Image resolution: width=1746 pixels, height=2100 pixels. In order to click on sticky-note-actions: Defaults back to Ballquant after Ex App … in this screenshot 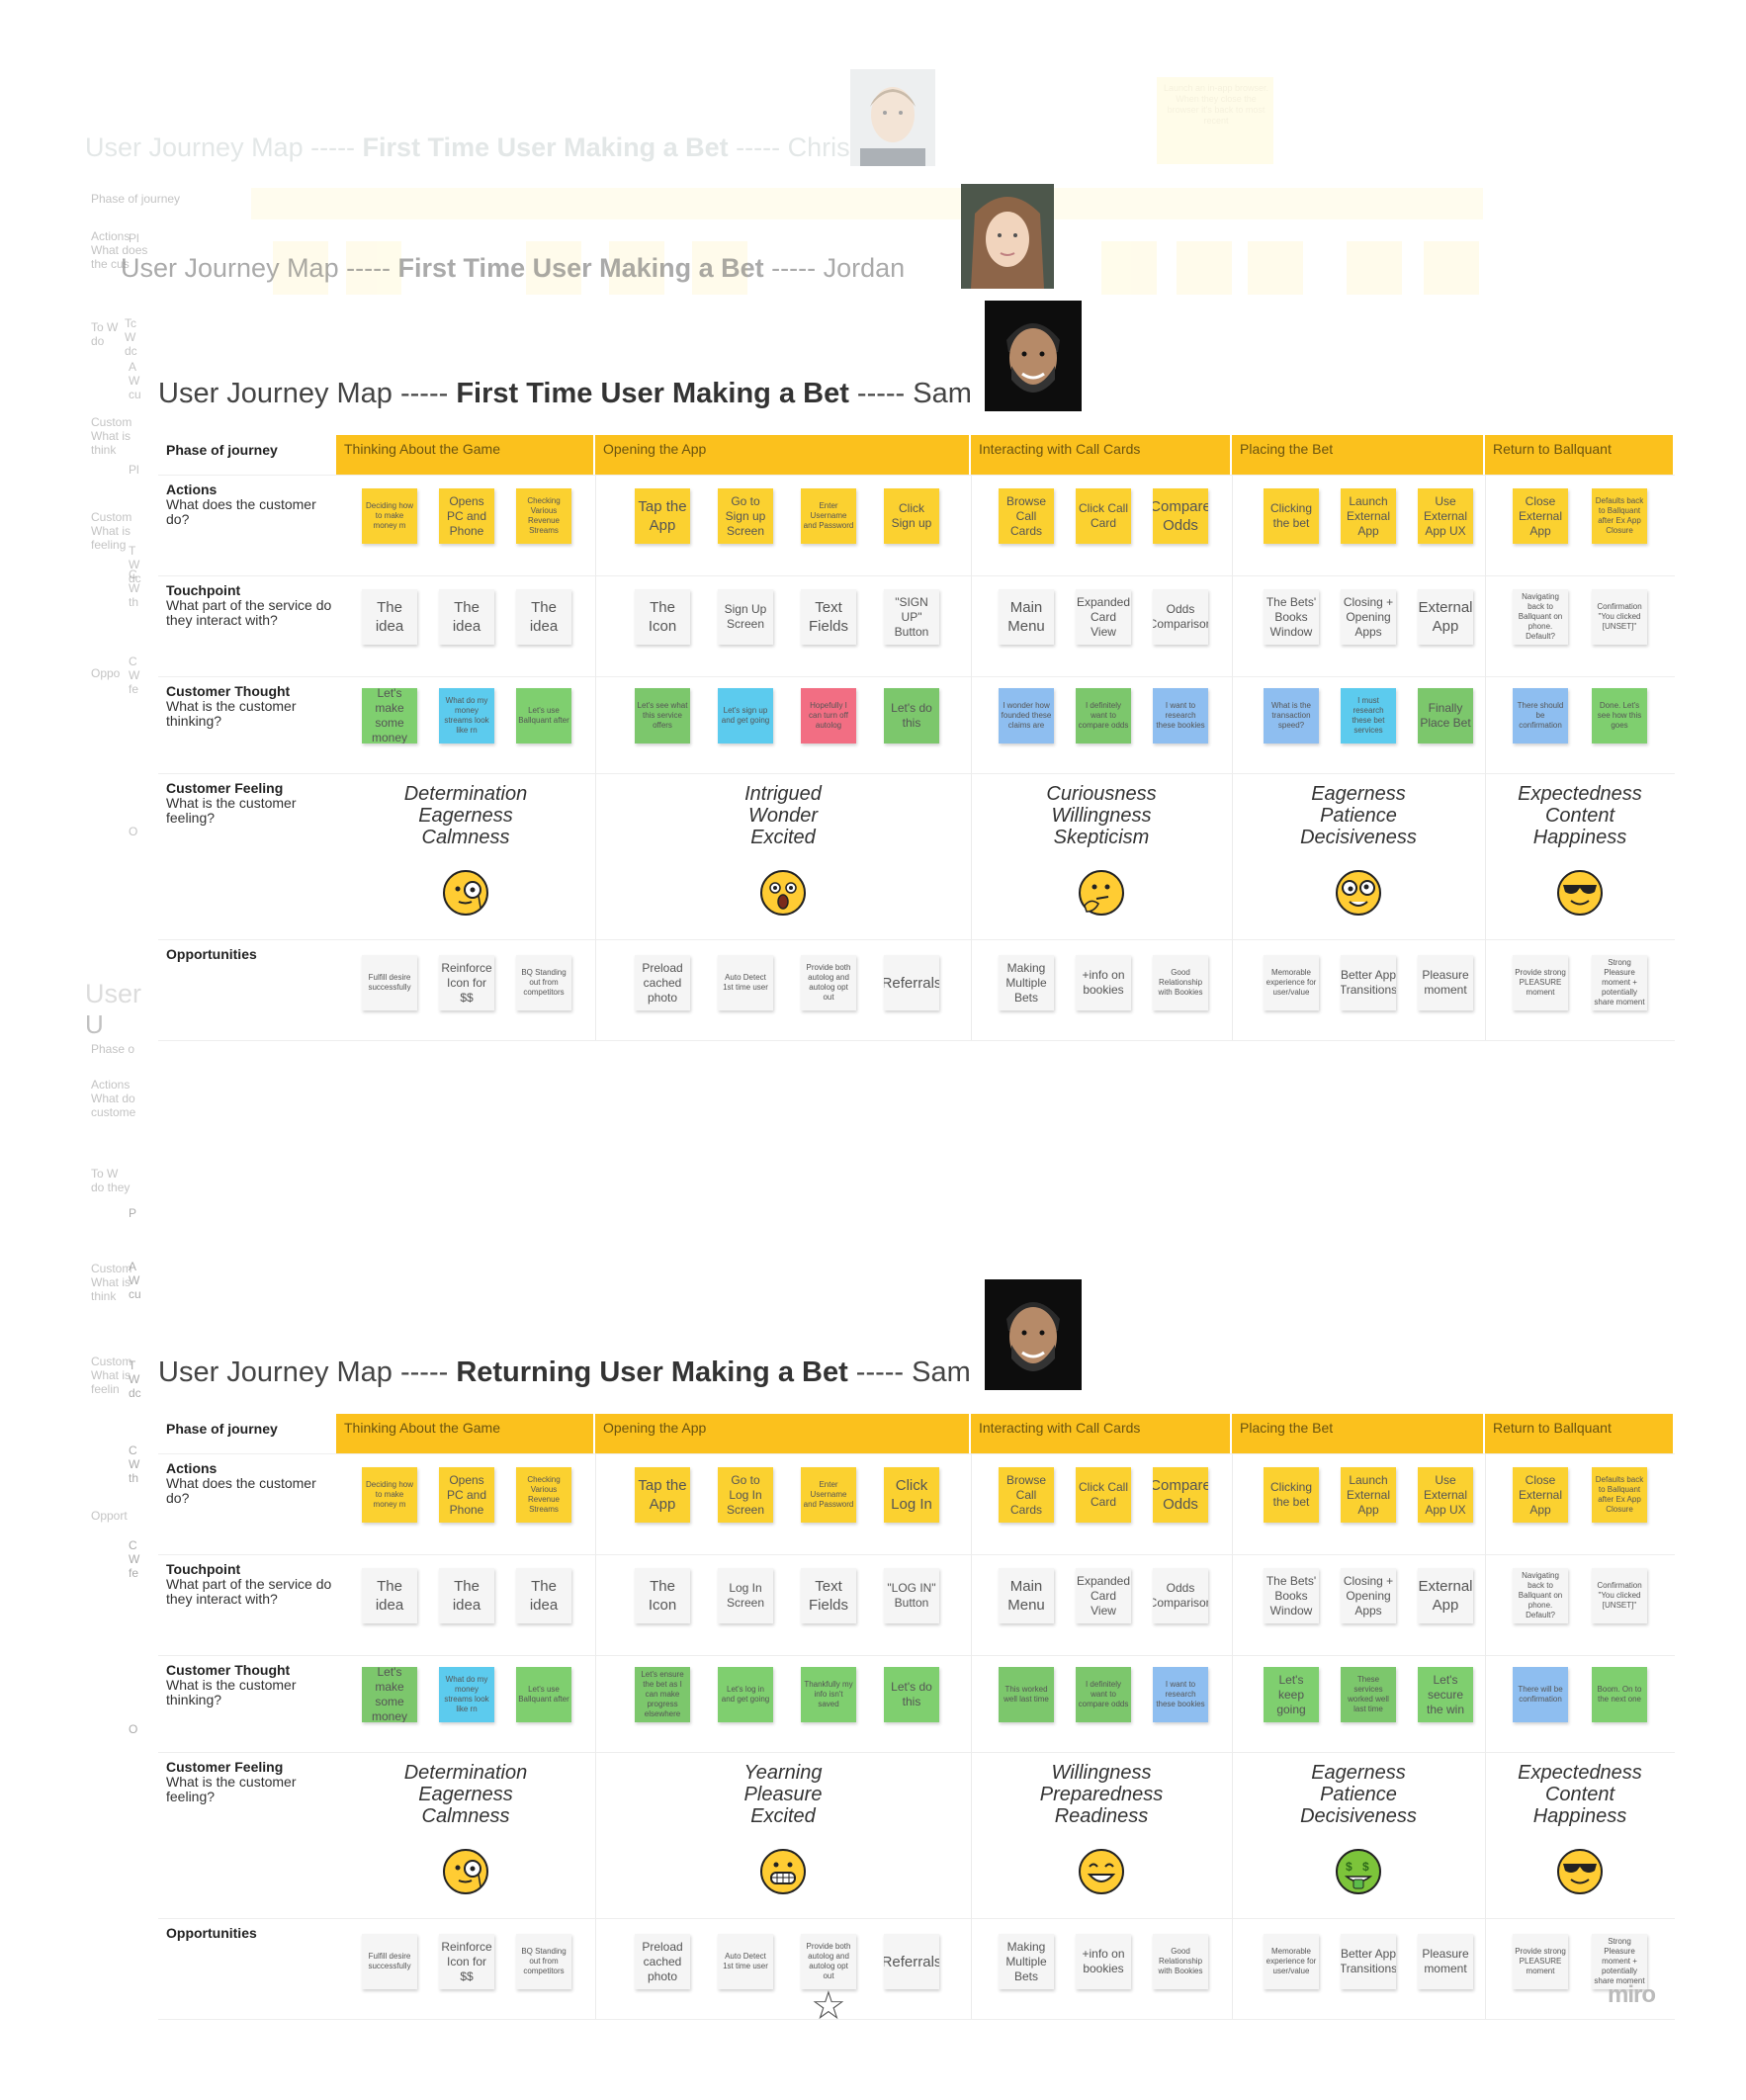, I will do `click(1619, 516)`.